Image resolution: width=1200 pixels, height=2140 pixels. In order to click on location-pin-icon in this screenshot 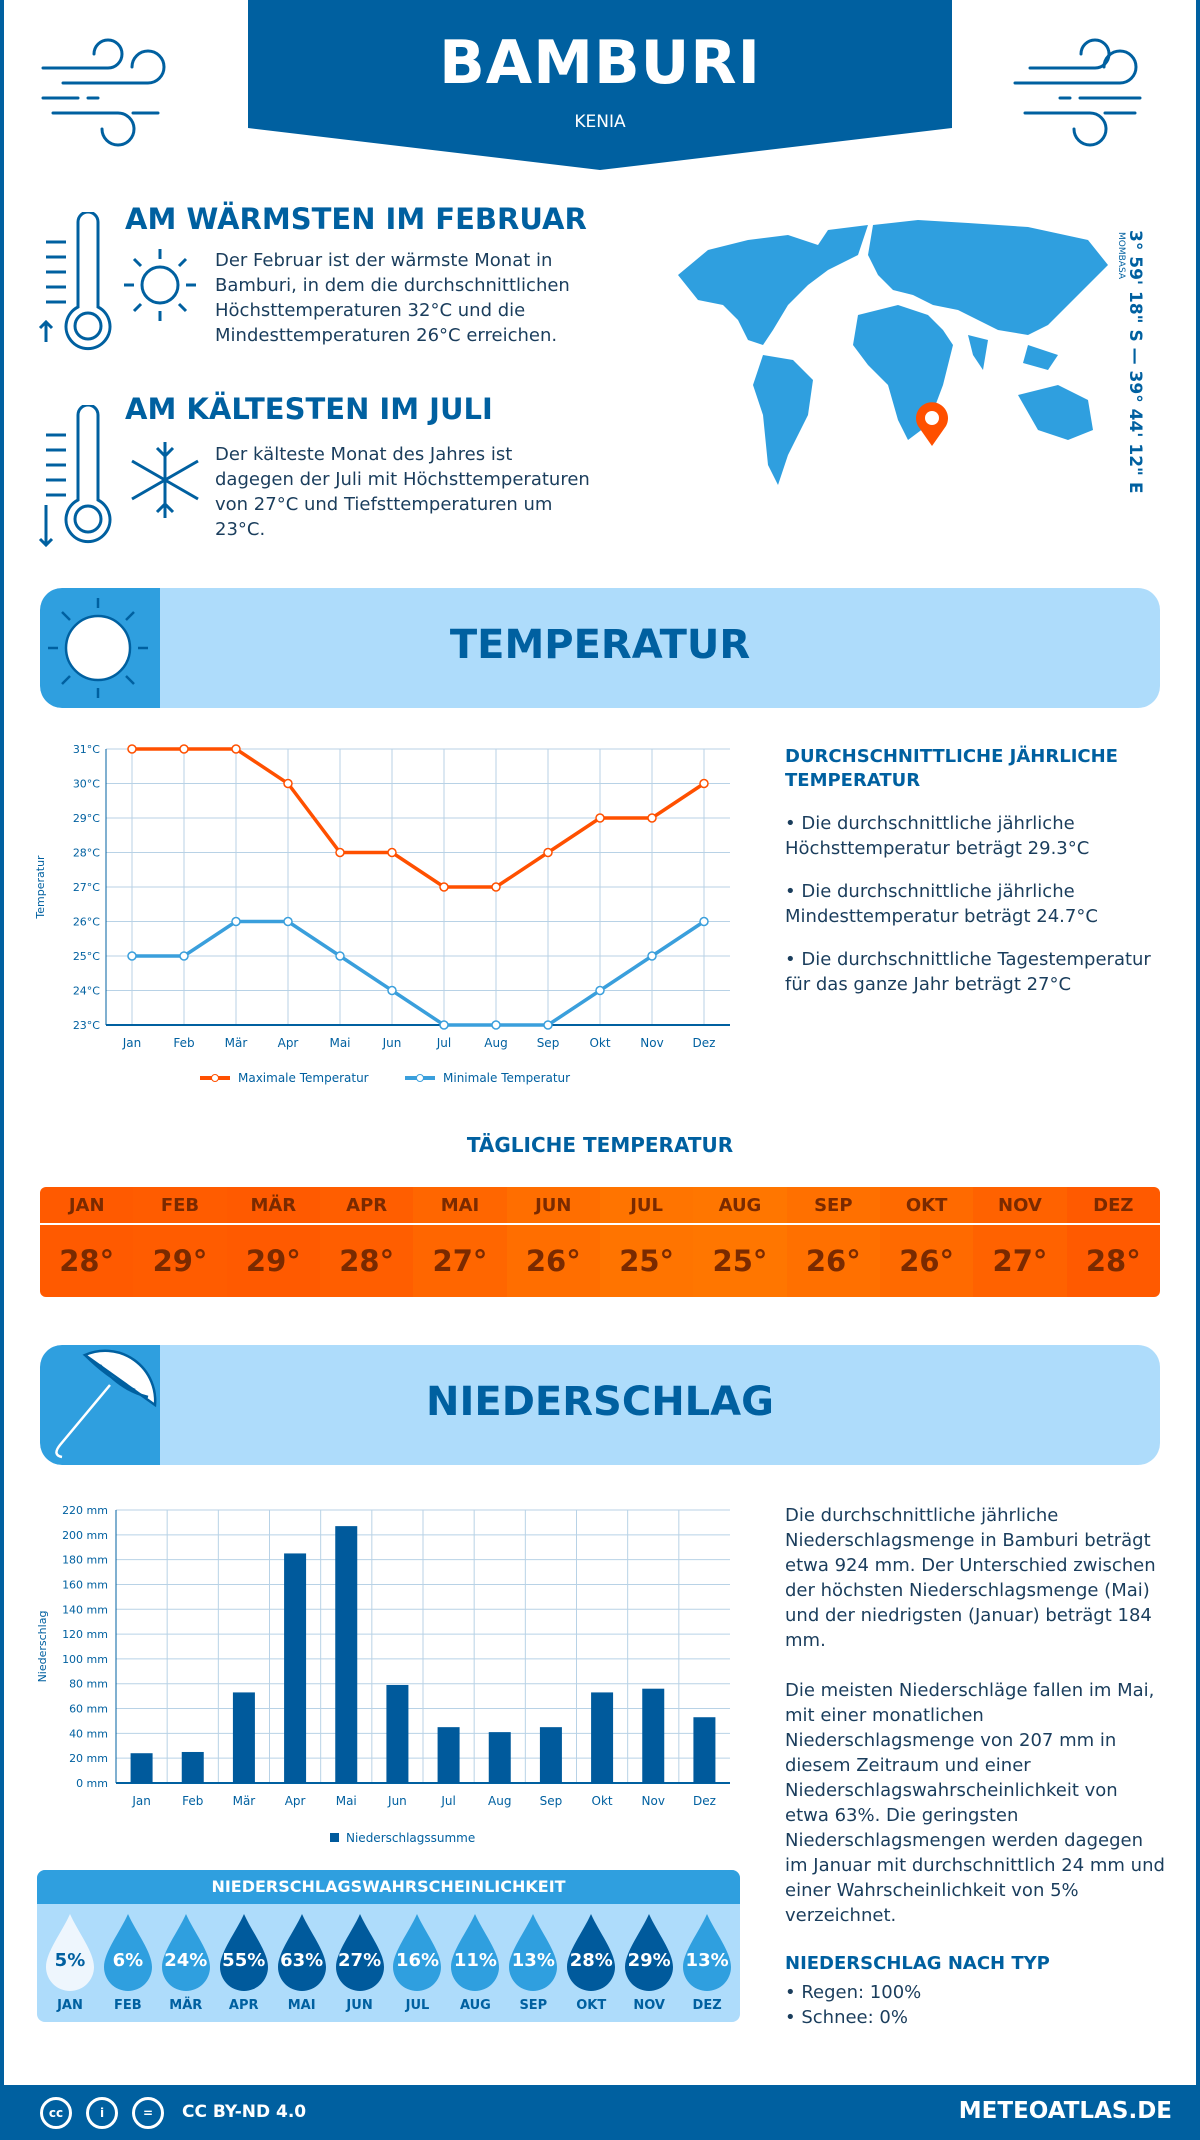, I will do `click(932, 424)`.